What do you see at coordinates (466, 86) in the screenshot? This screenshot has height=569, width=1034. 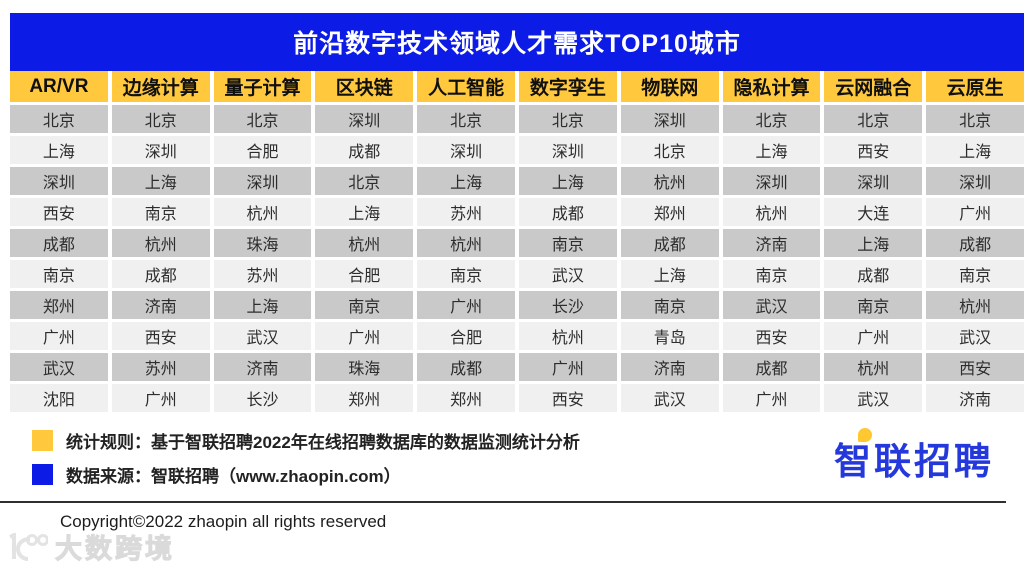 I see `column-header: 人工智能` at bounding box center [466, 86].